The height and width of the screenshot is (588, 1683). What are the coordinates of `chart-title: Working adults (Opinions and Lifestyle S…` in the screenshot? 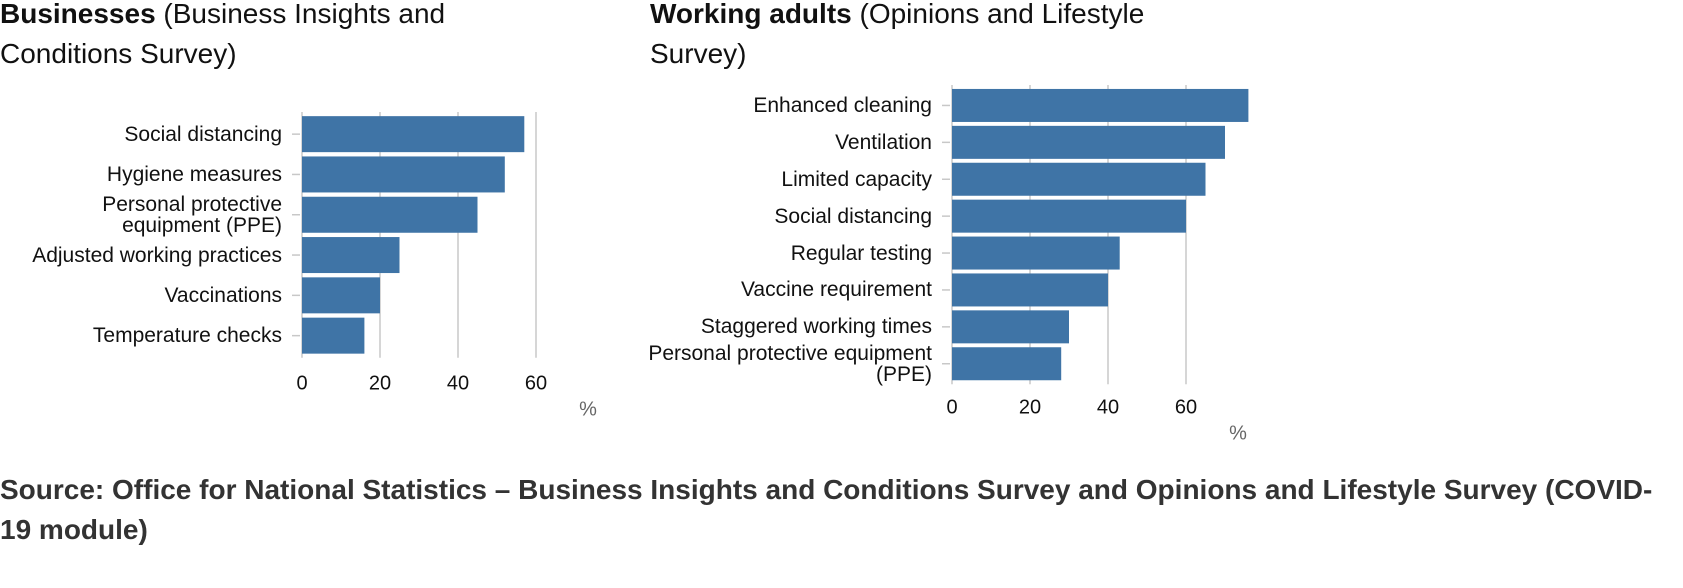 It's located at (940, 37).